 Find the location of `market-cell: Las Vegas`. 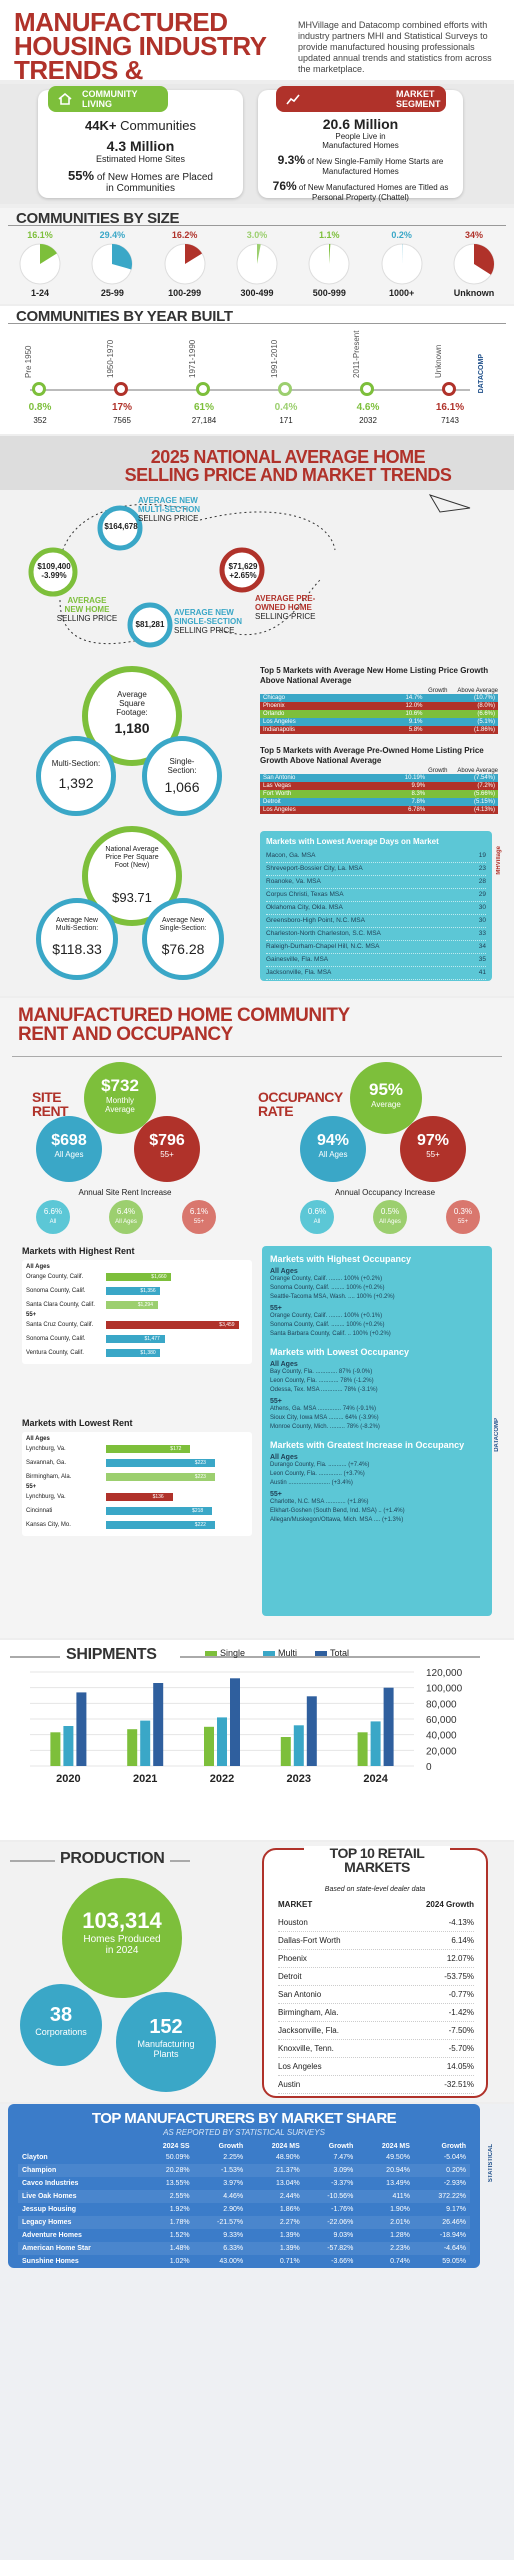

market-cell: Las Vegas is located at coordinates (277, 786).